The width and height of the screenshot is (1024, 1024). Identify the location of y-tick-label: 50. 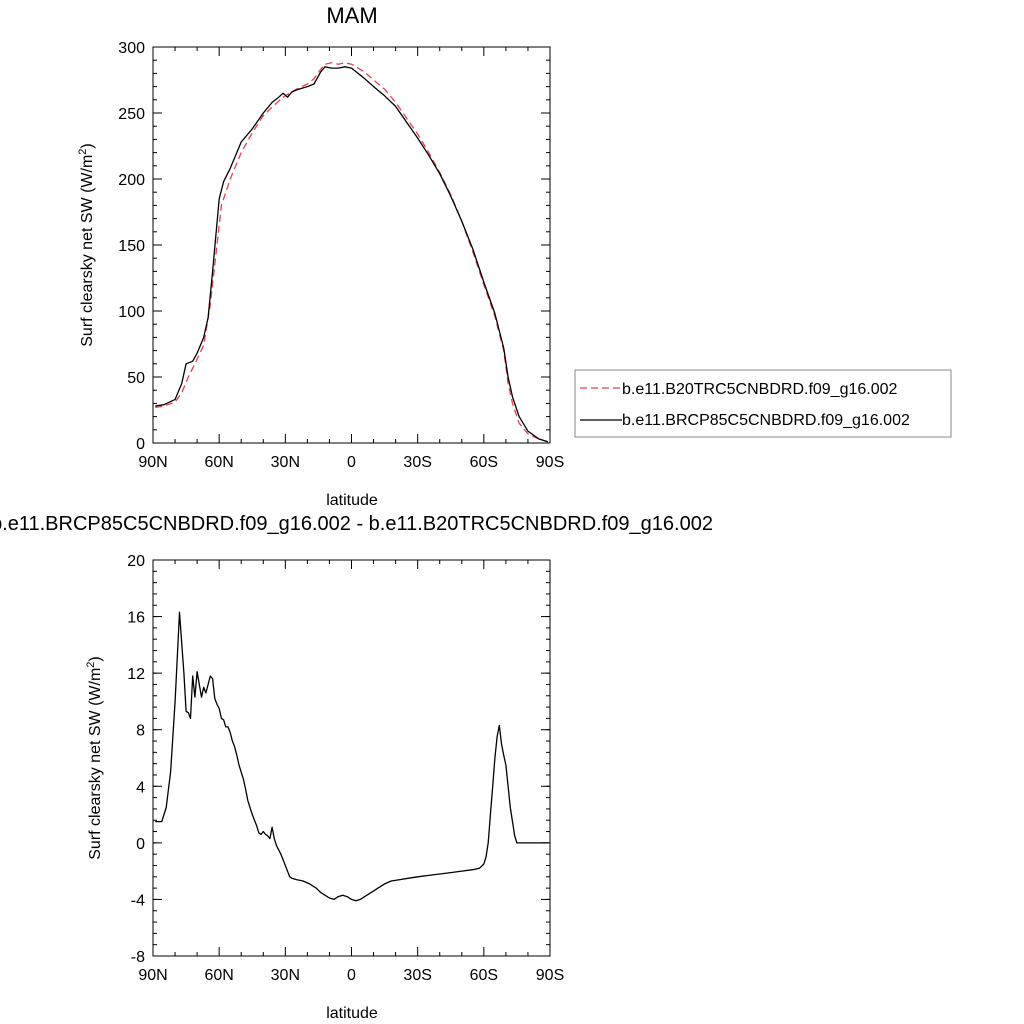
(136, 378).